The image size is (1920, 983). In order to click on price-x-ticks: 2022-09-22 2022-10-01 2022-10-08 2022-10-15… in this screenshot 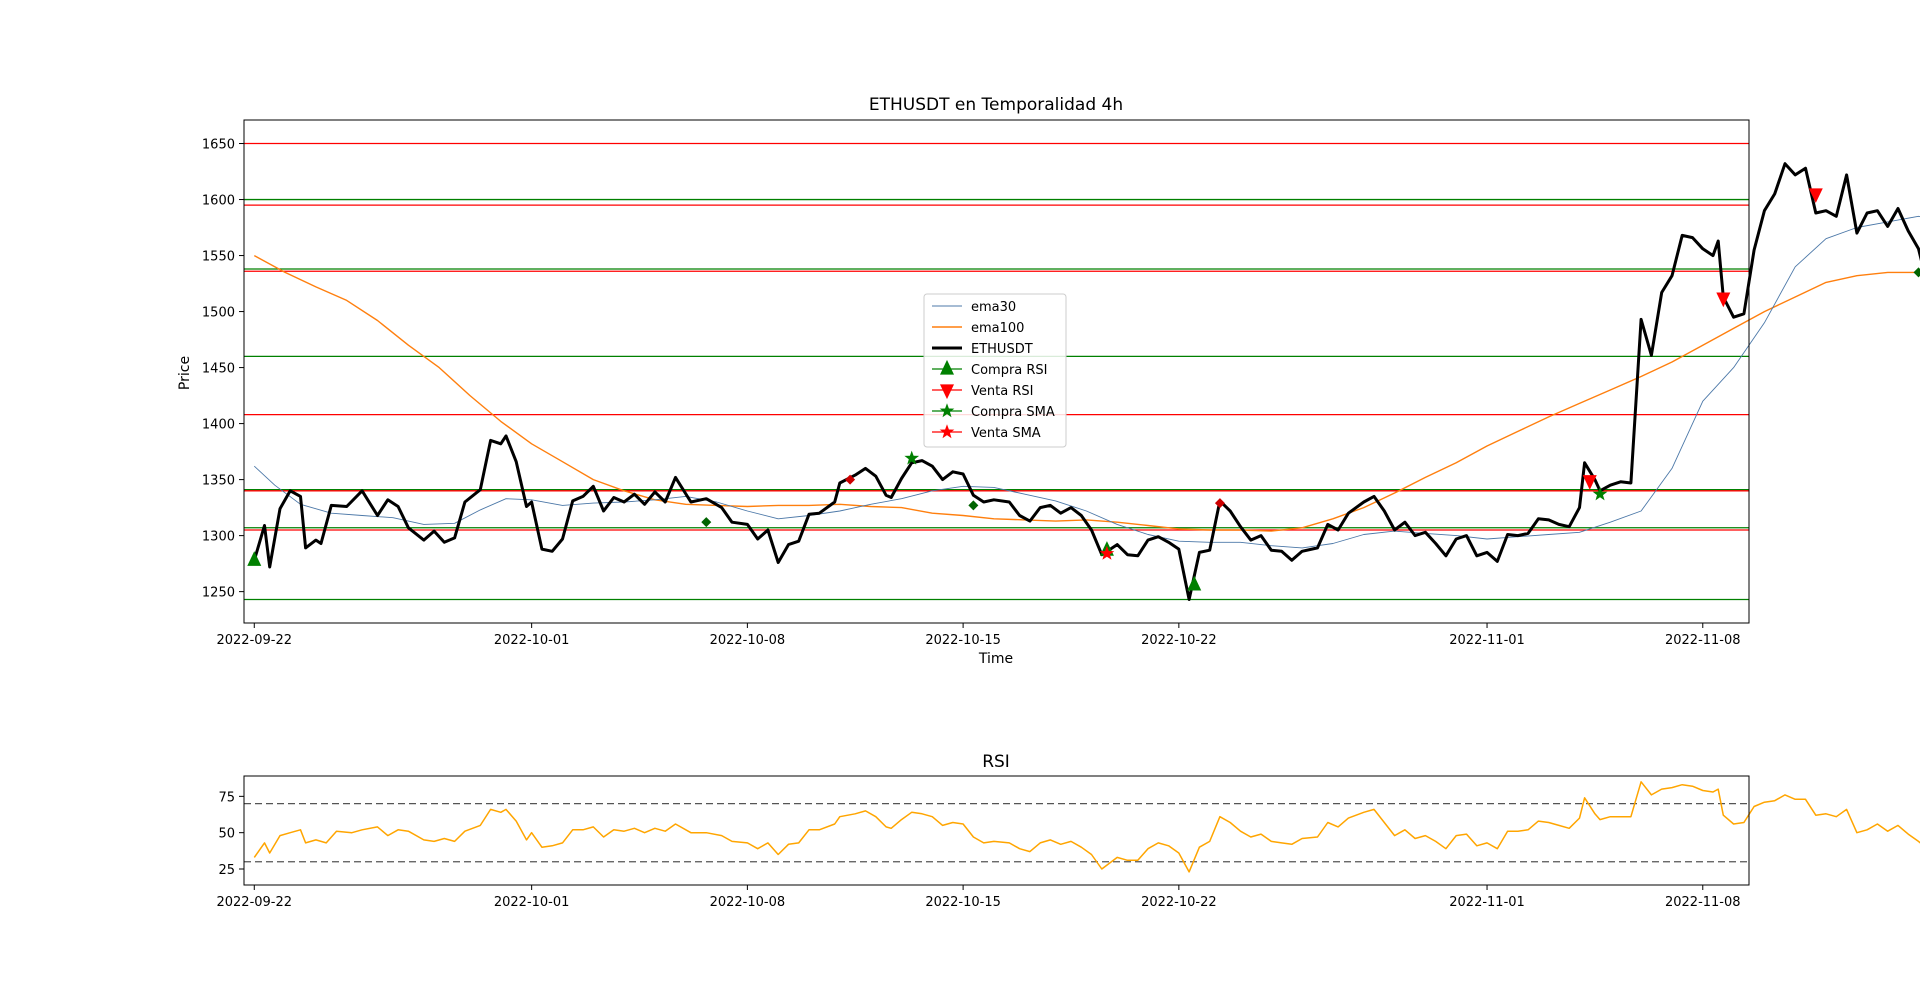, I will do `click(978, 635)`.